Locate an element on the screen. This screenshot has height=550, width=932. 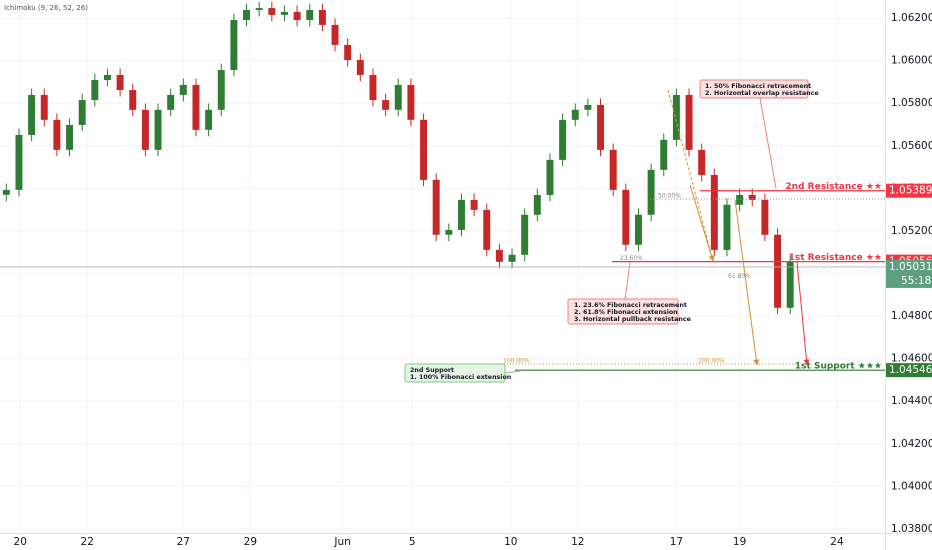
x-tick-label: Jun is located at coordinates (341, 542).